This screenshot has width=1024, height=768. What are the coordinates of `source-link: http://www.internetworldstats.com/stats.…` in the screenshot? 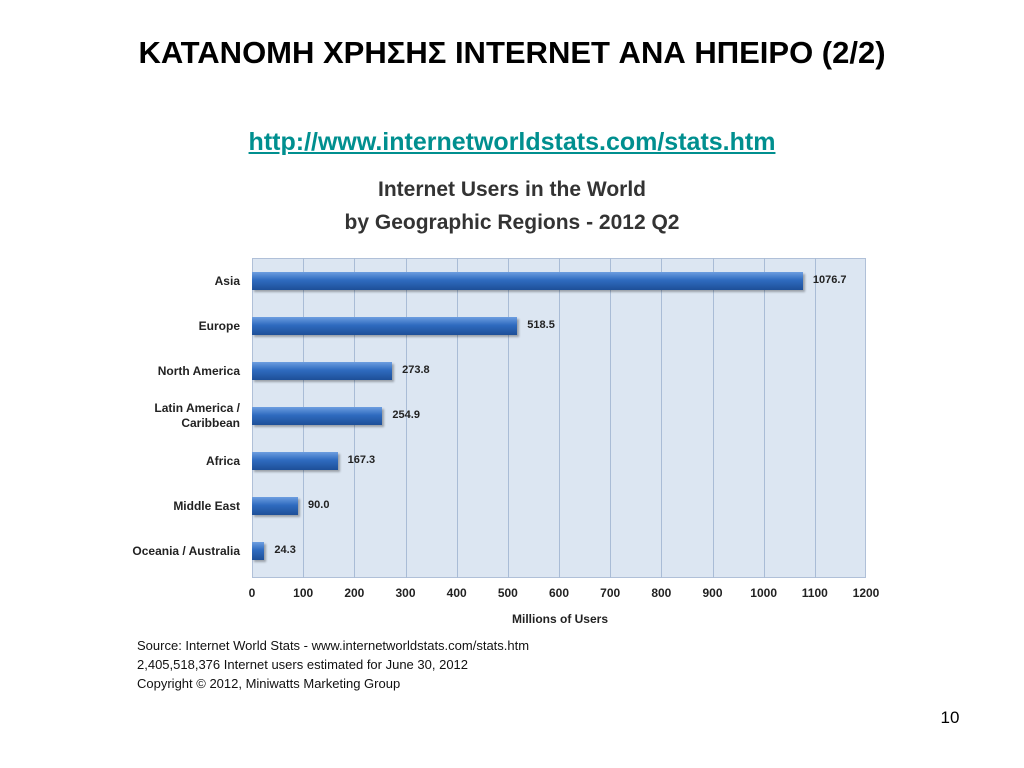 It's located at (512, 142).